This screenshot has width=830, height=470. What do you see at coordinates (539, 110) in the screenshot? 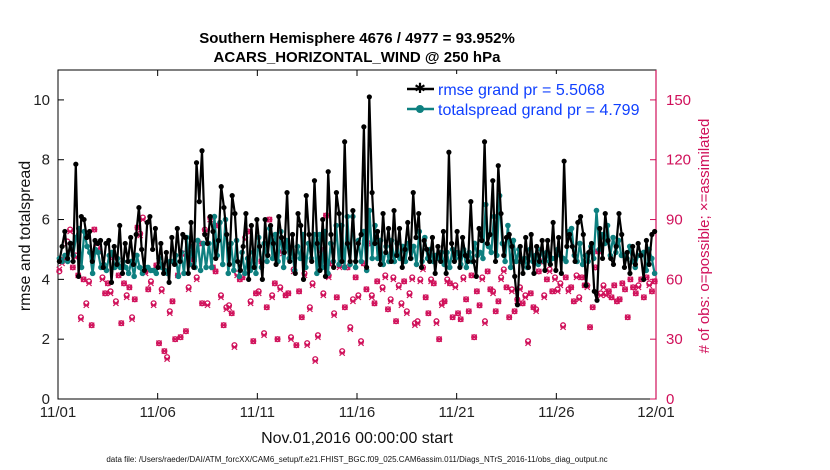
I see `legend-spread-label: totalspread grand pr = 4.799` at bounding box center [539, 110].